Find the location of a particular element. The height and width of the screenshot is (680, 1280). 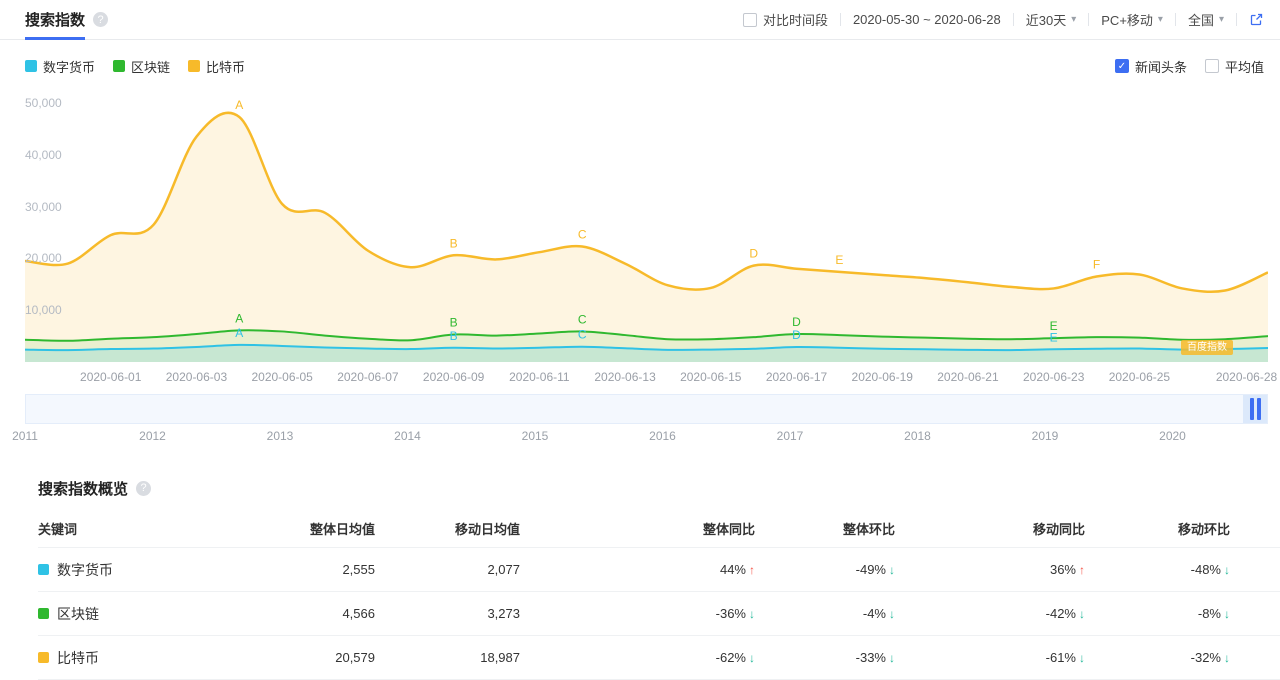

table-row: 数字货币 2,555 2,077 44% ↑ -49% ↓ 36% ↑ -48% ↓ is located at coordinates (659, 570).